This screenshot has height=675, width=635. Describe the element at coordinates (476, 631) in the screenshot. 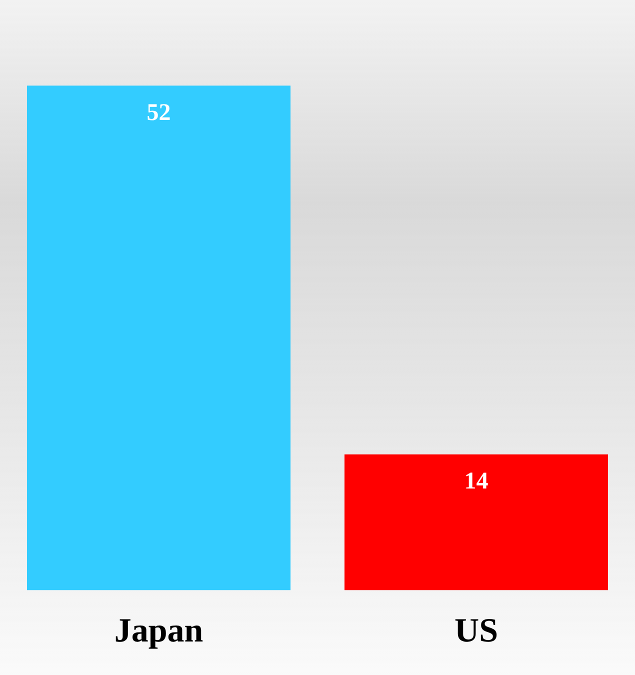

I see `x-tick-label: US` at that location.